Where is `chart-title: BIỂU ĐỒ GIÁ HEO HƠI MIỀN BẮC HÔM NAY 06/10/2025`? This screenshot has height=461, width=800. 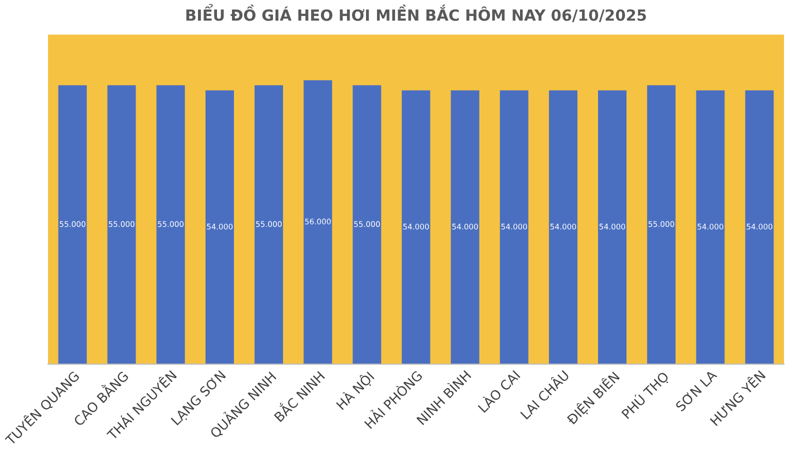 chart-title: BIỂU ĐỒ GIÁ HEO HƠI MIỀN BẮC HÔM NAY 06/10/2025 is located at coordinates (416, 13).